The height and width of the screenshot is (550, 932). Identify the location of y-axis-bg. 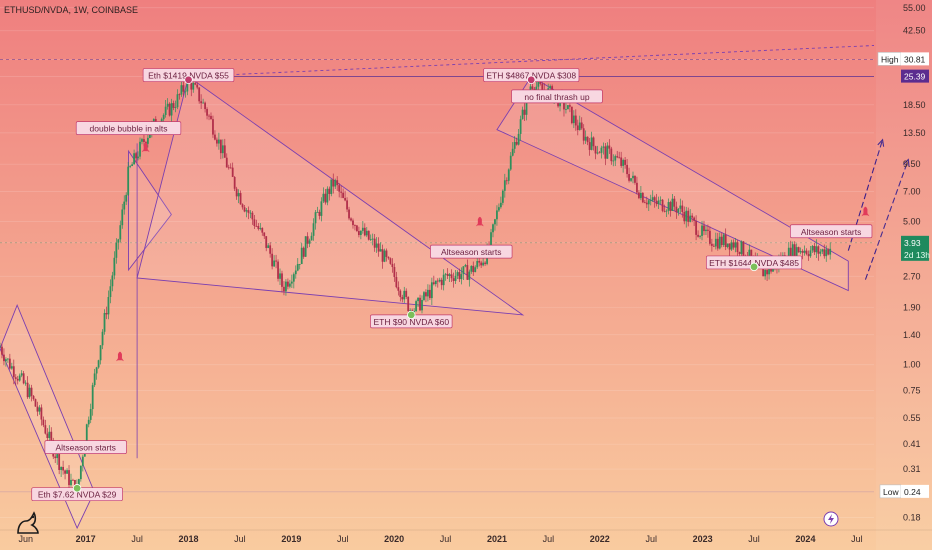
(904, 275).